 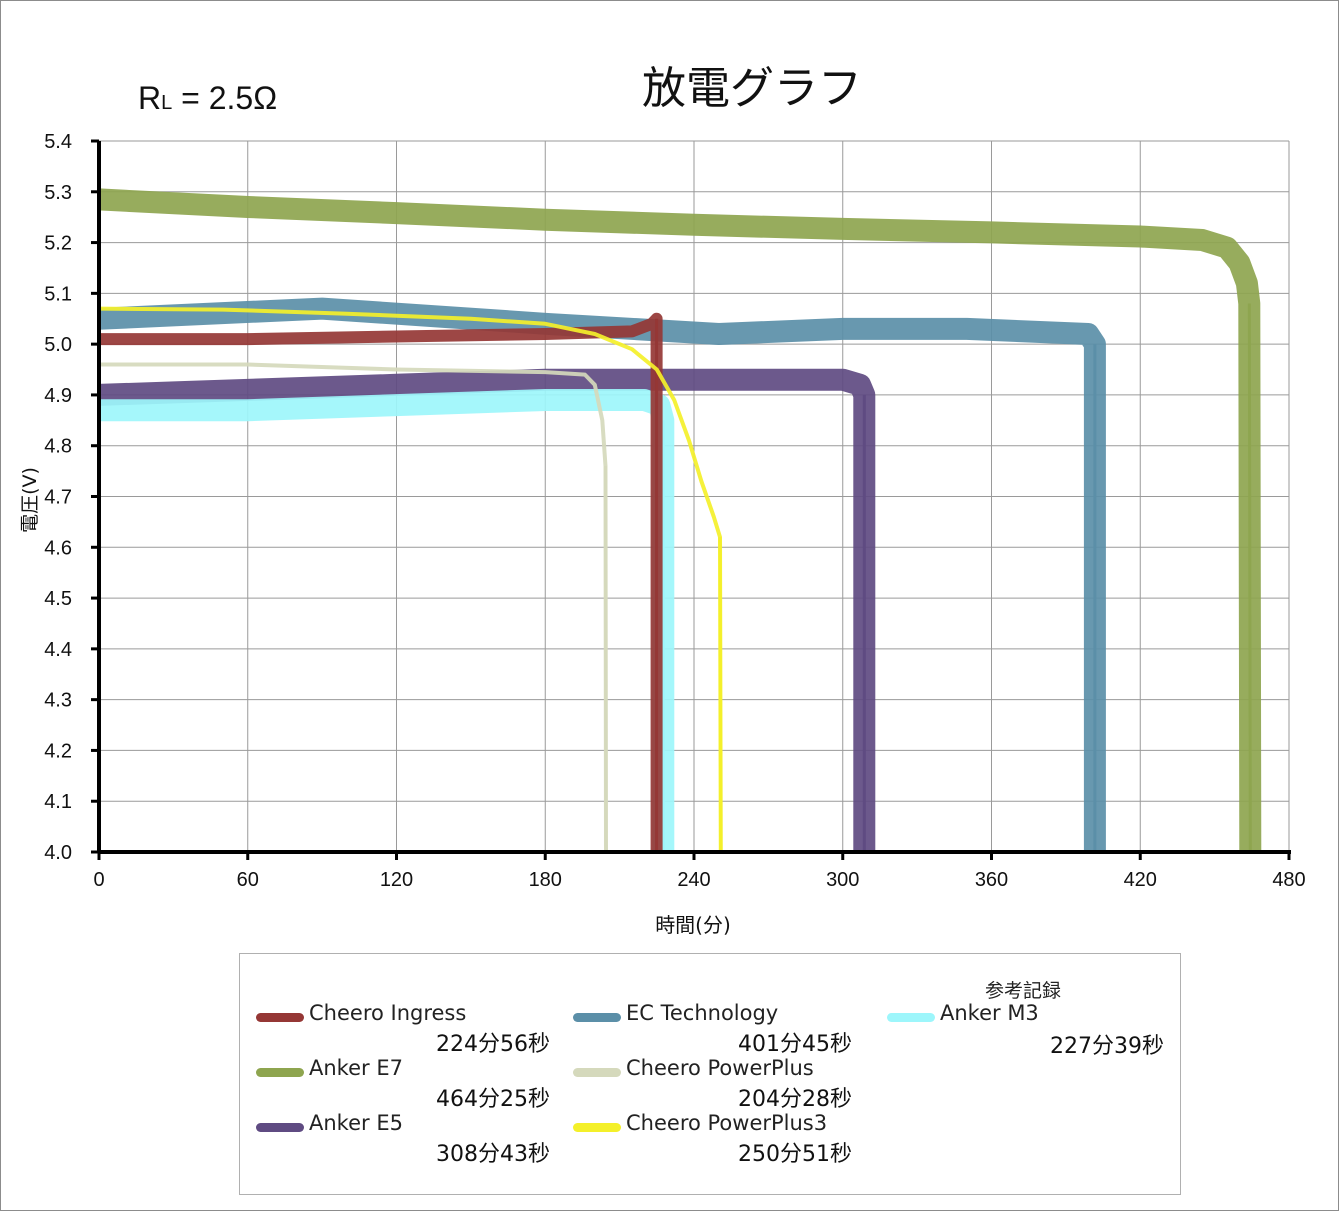 What do you see at coordinates (720, 695) in the screenshot?
I see `series-drop-cheero-powerplus3` at bounding box center [720, 695].